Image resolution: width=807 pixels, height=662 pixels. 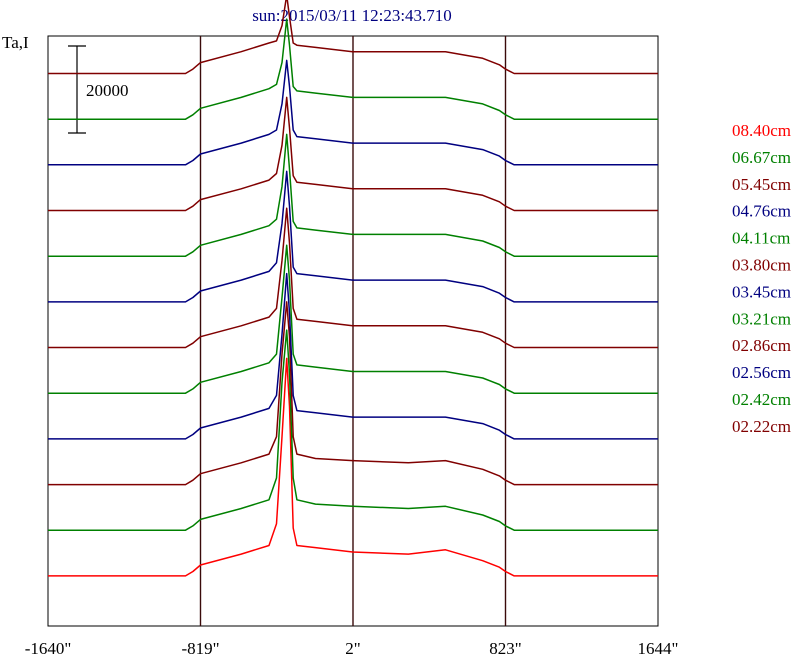 I want to click on legend-entry: 02.86cm, so click(x=761, y=345).